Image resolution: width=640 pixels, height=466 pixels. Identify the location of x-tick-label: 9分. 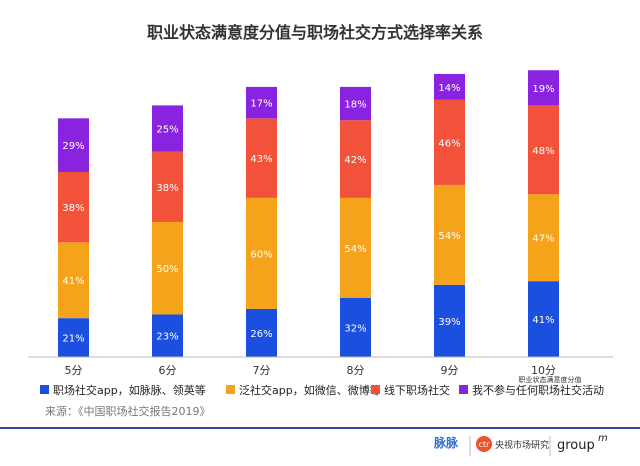
(450, 370).